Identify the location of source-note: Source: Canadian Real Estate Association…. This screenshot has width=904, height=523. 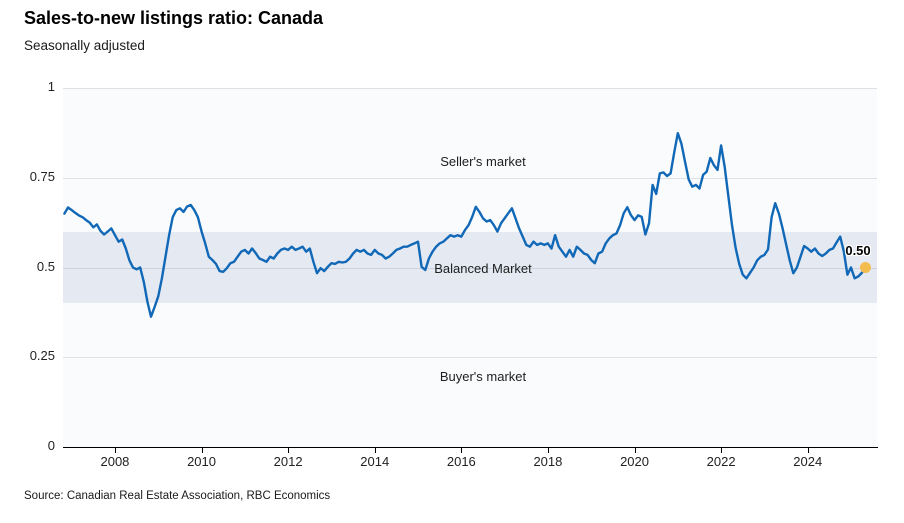
(177, 496).